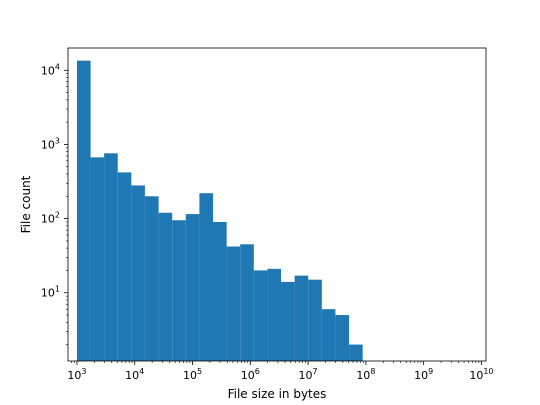 The width and height of the screenshot is (540, 405). Describe the element at coordinates (50, 69) in the screenshot. I see `y-tick-label: 10⁴` at that location.